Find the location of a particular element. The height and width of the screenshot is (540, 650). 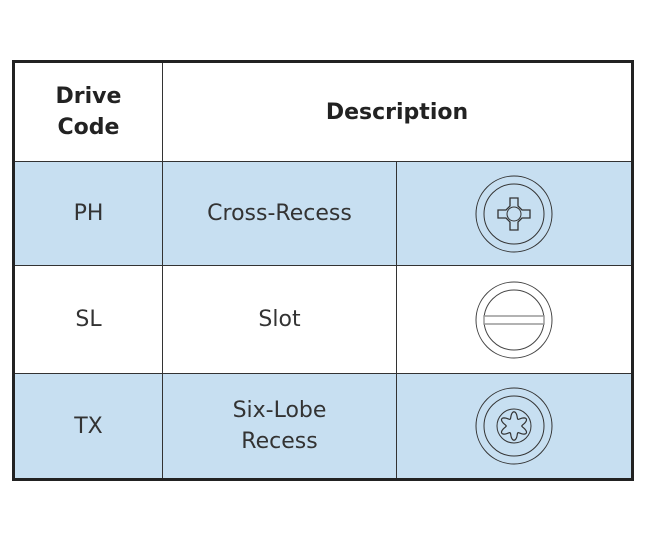

description-cell: Cross-Recess is located at coordinates (279, 213).